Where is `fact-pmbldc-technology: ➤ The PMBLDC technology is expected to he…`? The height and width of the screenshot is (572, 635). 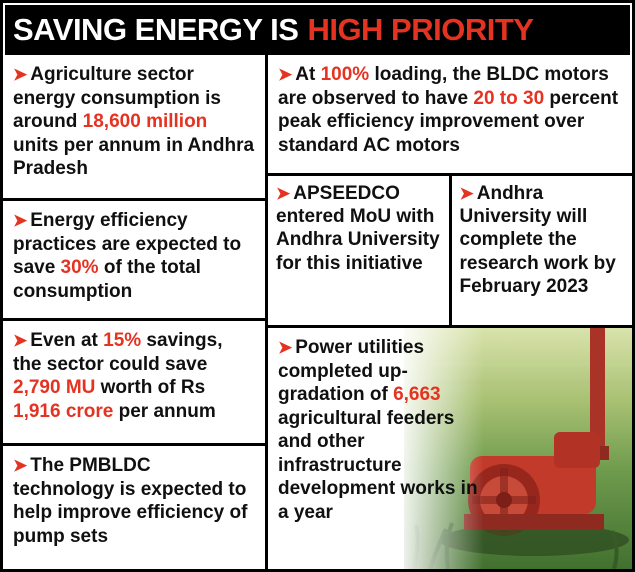 fact-pmbldc-technology: ➤ The PMBLDC technology is expected to he… is located at coordinates (134, 507).